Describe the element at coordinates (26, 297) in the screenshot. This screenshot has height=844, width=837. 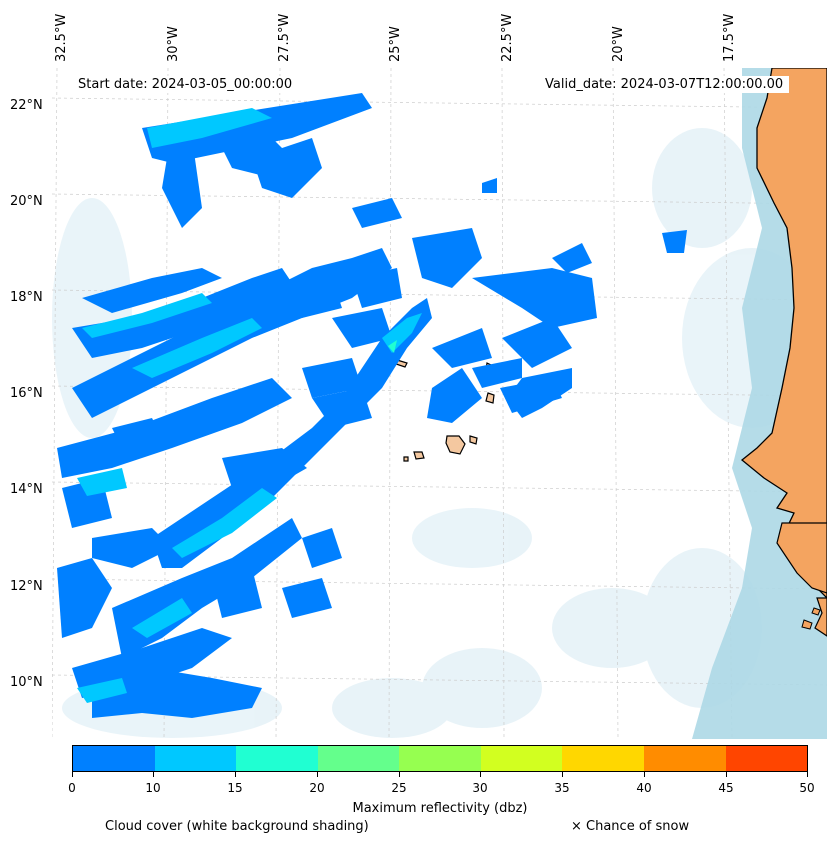
I see `lat-label-18n: 18°N` at that location.